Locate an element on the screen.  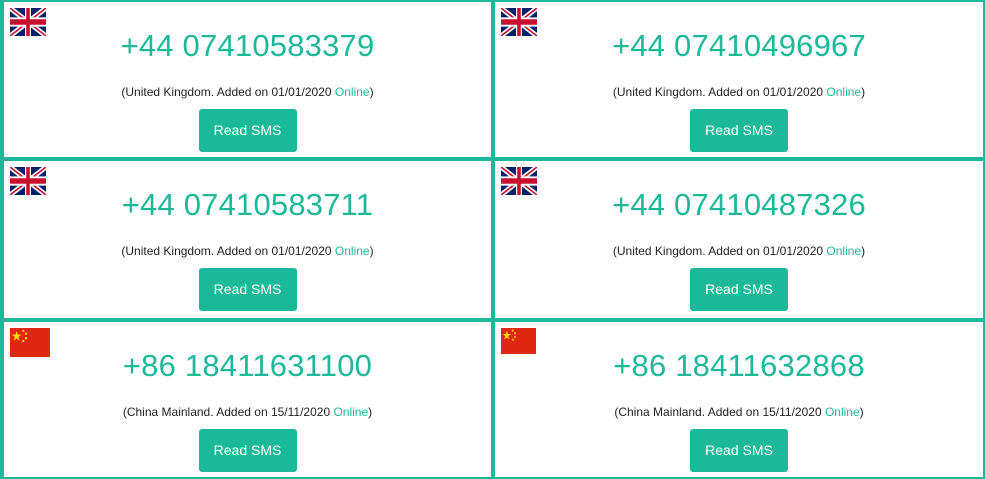
phone-number: +44 07410583711 is located at coordinates (247, 204).